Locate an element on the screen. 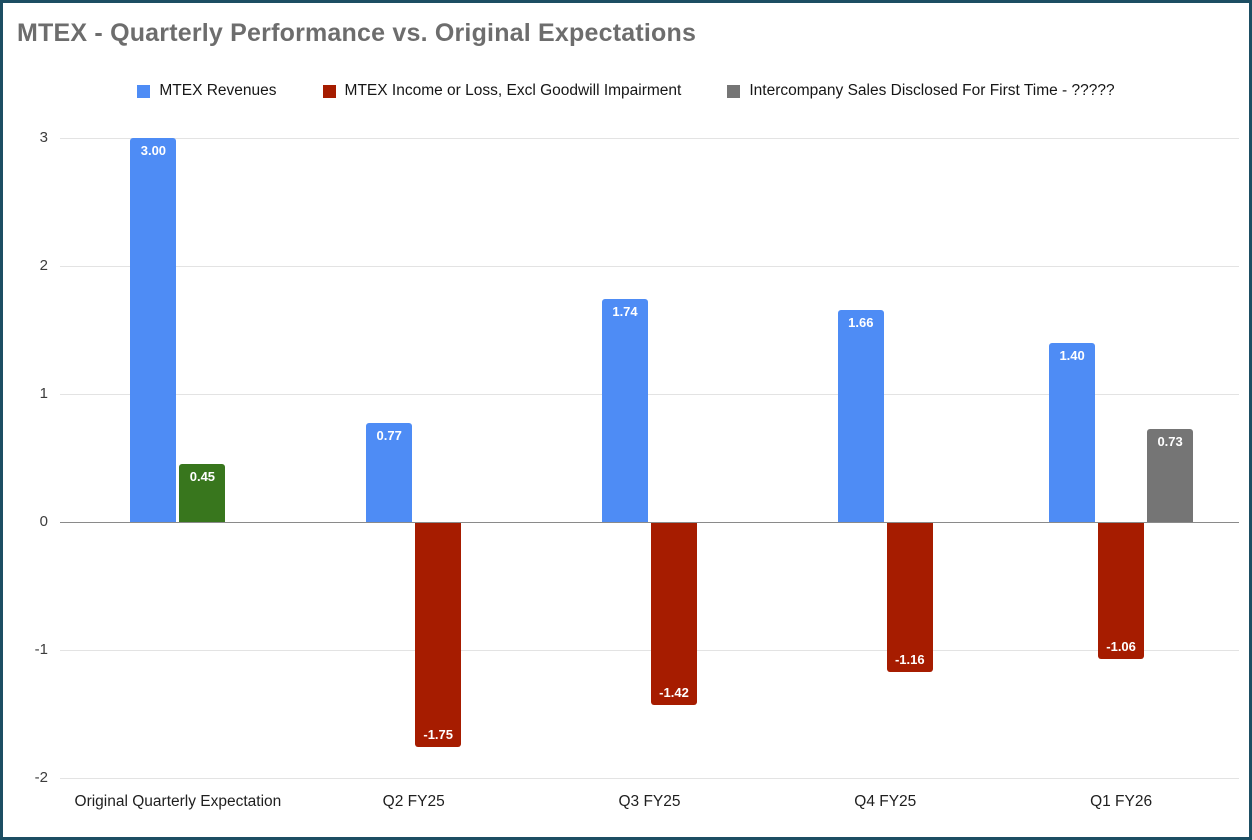 The height and width of the screenshot is (840, 1252). x-axis-zero-line is located at coordinates (649, 522).